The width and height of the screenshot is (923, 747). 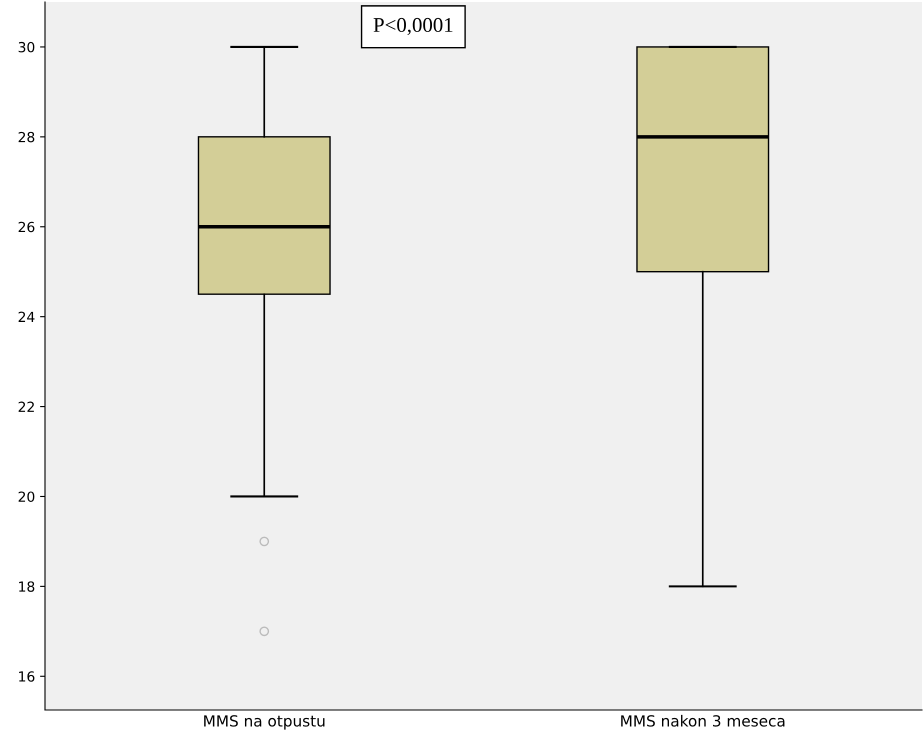 What do you see at coordinates (26, 227) in the screenshot?
I see `y-tick-label: 26` at bounding box center [26, 227].